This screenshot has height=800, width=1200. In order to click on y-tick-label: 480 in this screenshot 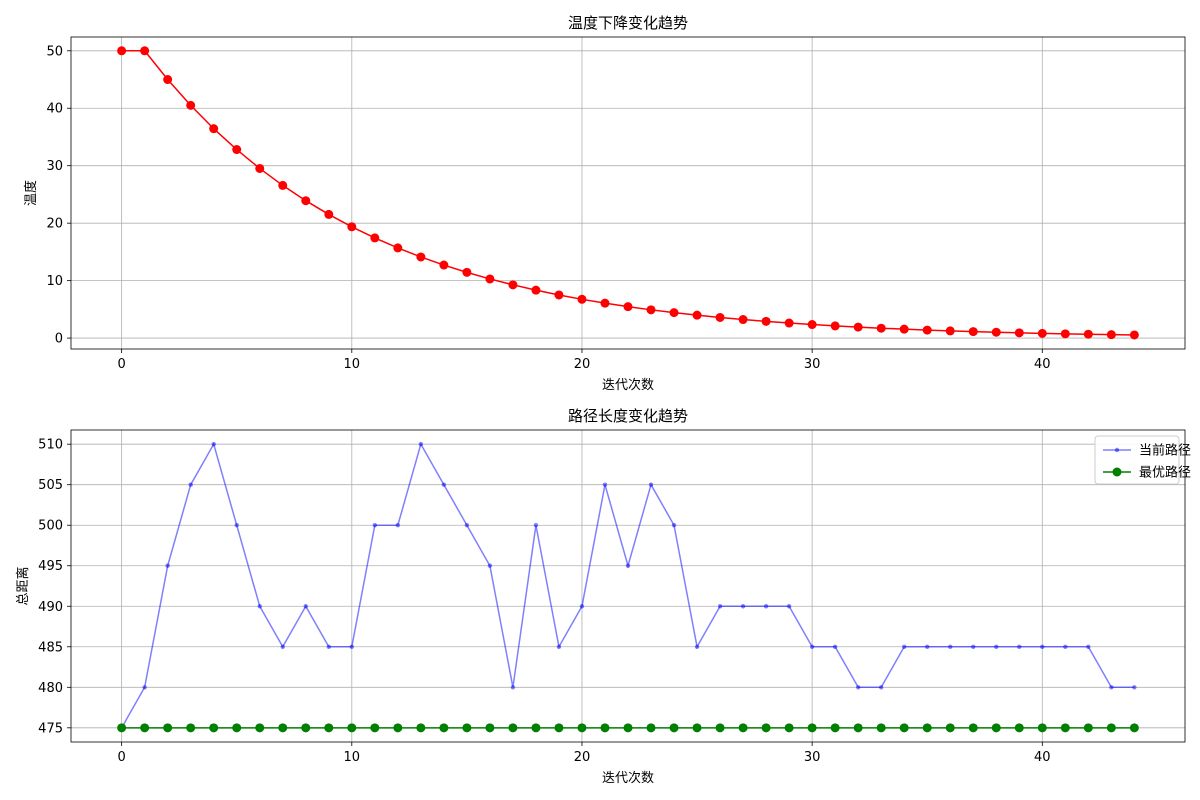, I will do `click(50, 688)`.